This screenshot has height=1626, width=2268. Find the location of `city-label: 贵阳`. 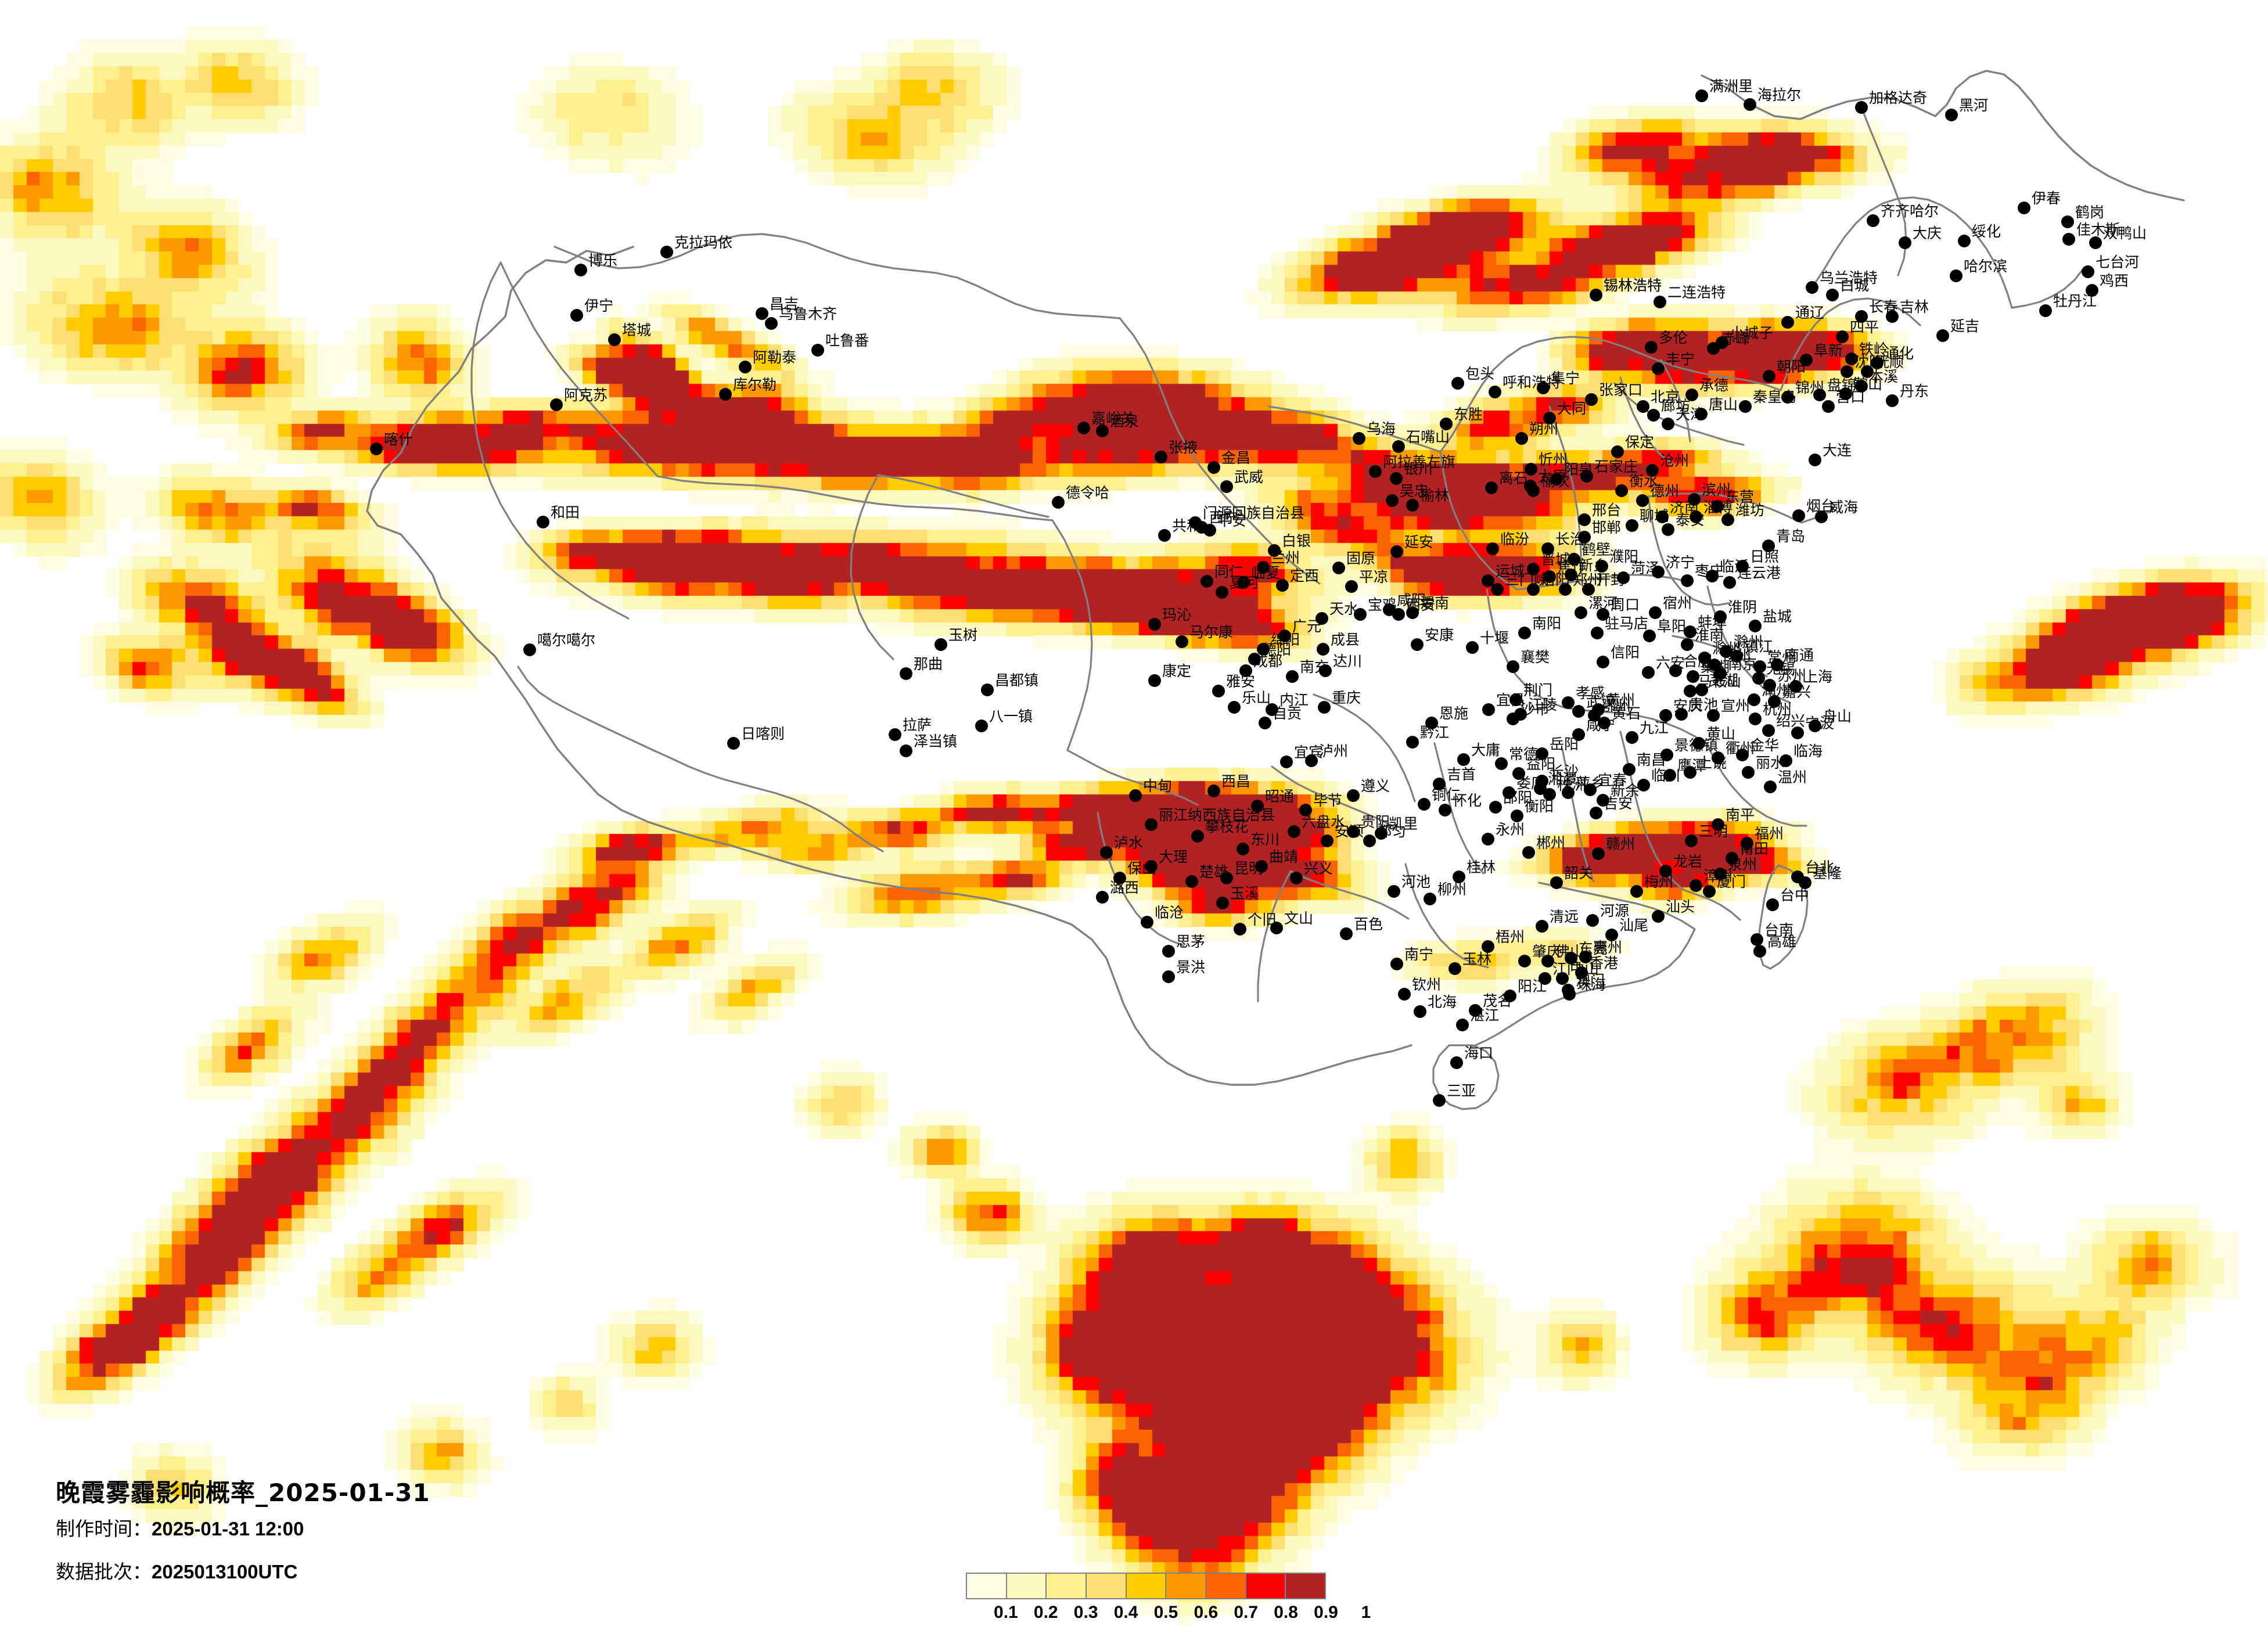

city-label: 贵阳 is located at coordinates (1375, 822).